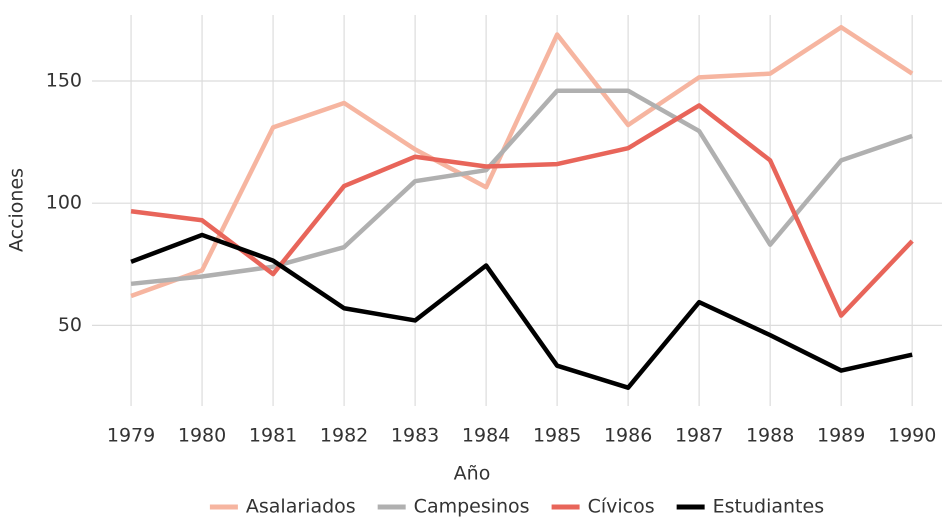 The image size is (943, 519). I want to click on x-tick-label: 1989, so click(841, 436).